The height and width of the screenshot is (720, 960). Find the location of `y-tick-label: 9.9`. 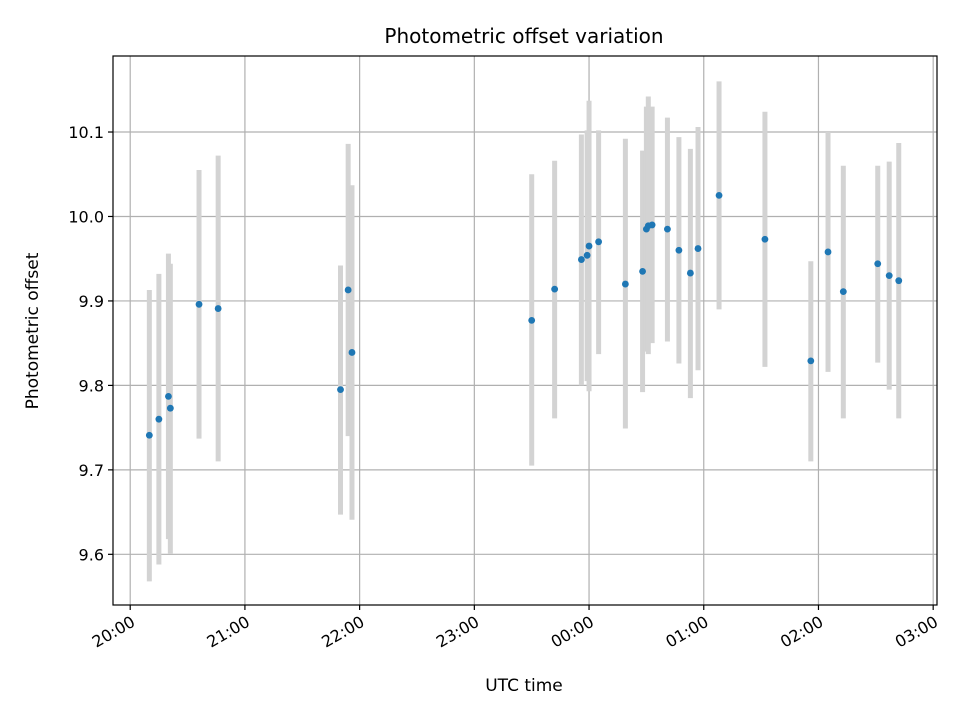

y-tick-label: 9.9 is located at coordinates (91, 301).